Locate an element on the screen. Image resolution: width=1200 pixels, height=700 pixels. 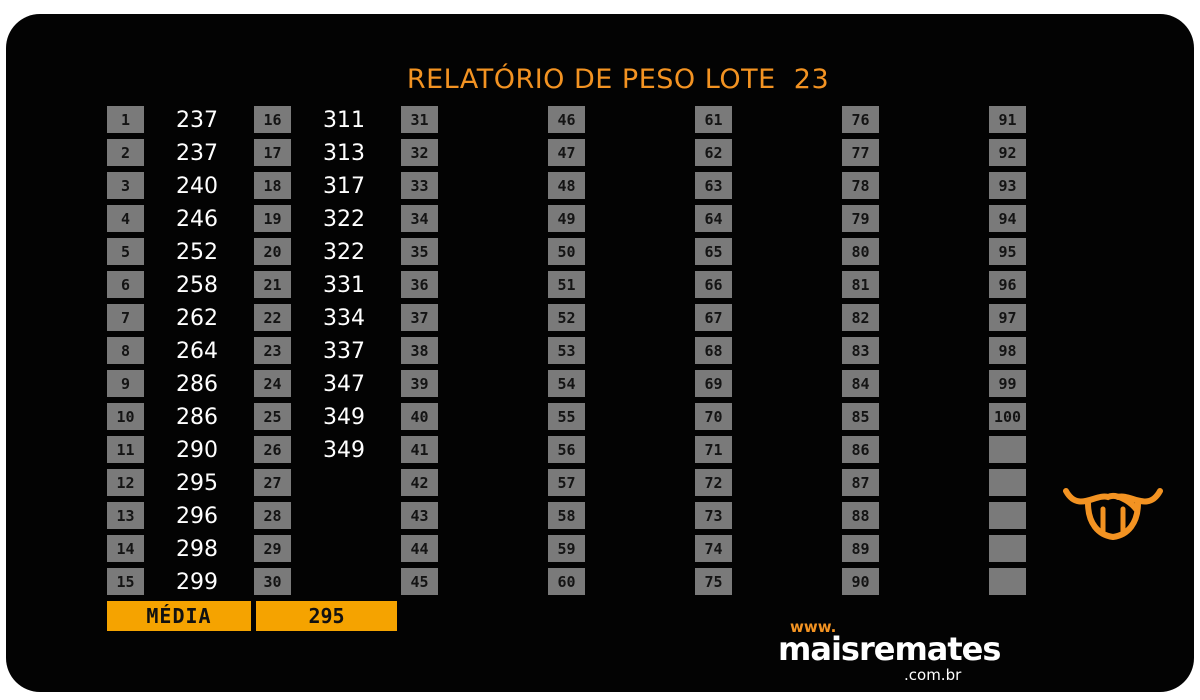
animal-number: 53 is located at coordinates (566, 350).